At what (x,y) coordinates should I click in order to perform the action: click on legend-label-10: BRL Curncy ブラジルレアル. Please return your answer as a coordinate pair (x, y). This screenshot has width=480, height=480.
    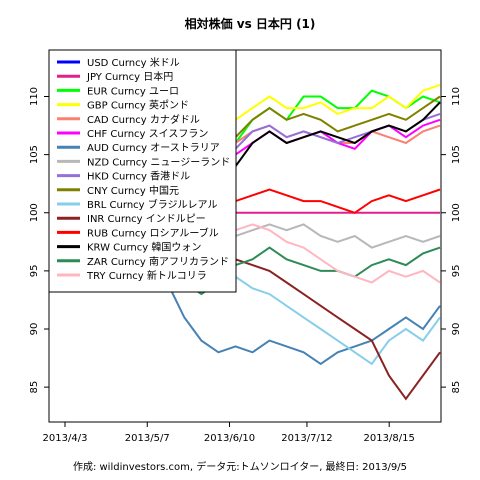
    Looking at the image, I should click on (152, 204).